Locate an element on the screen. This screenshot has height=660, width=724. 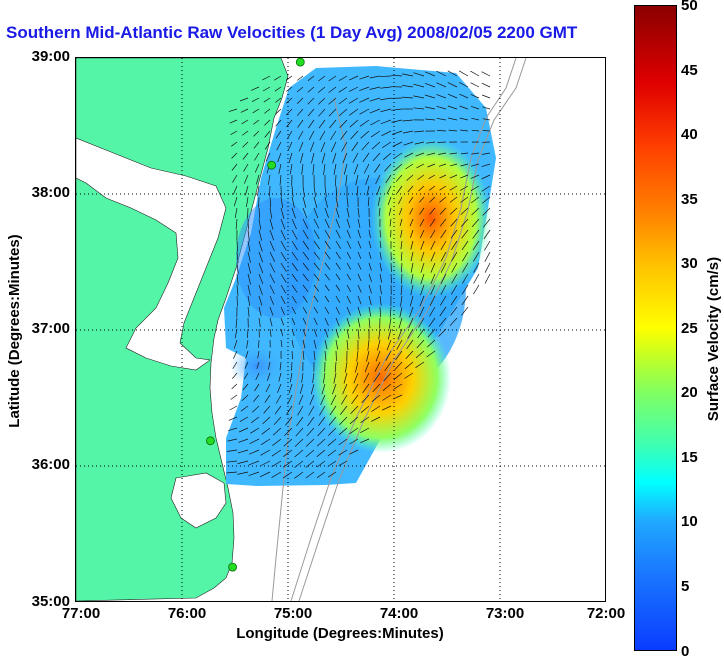
y-tick-label: 36:00 is located at coordinates (36, 465).